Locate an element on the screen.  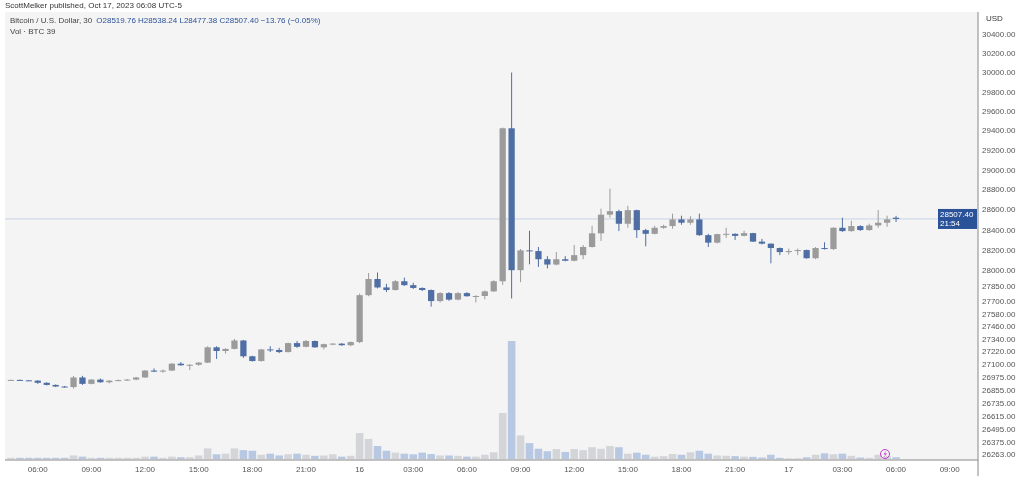
y-tick-label: 26975.00 is located at coordinates (999, 378).